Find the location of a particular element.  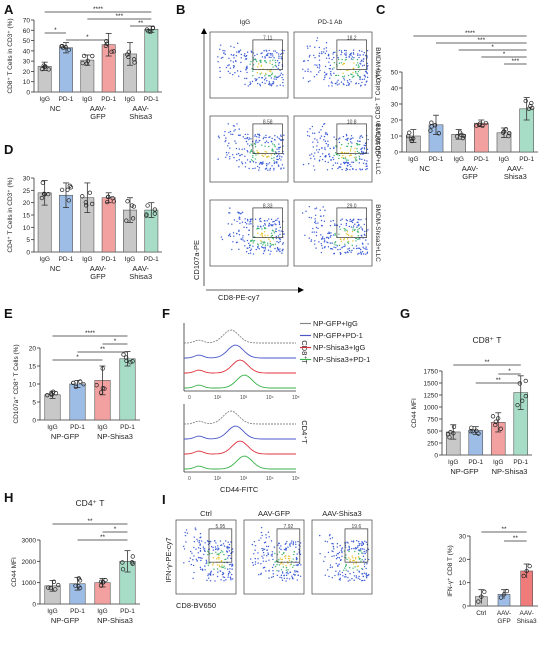

panel-letter: C is located at coordinates (381, 9).